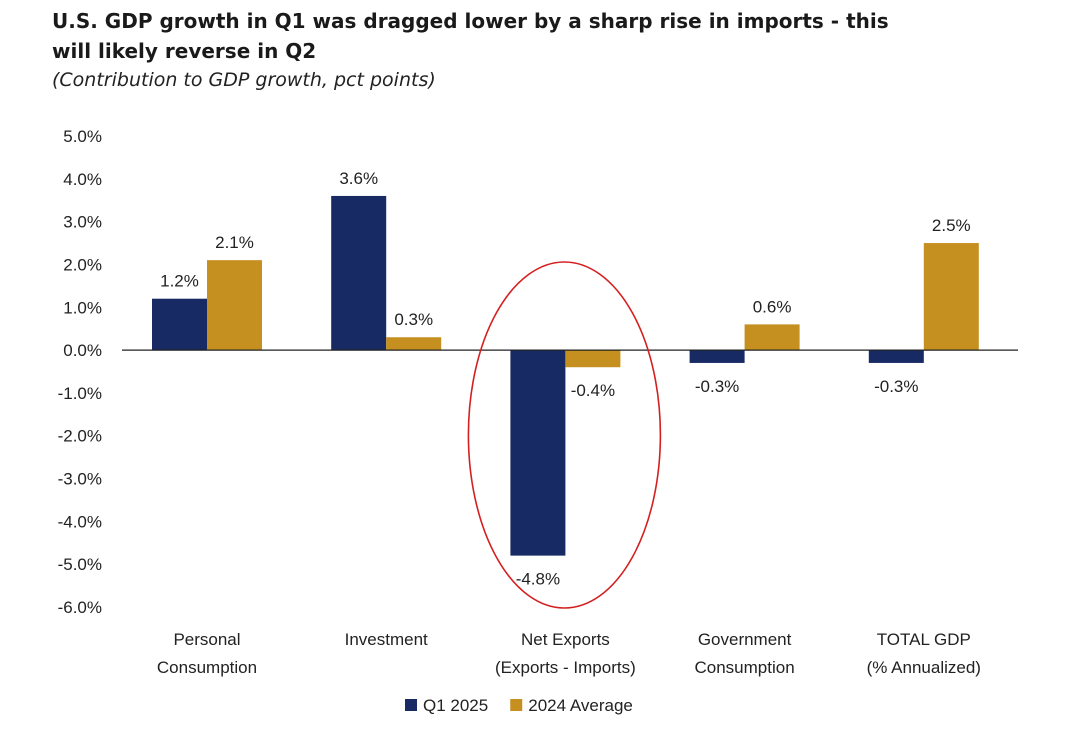  I want to click on data-label: 3.6%, so click(358, 178).